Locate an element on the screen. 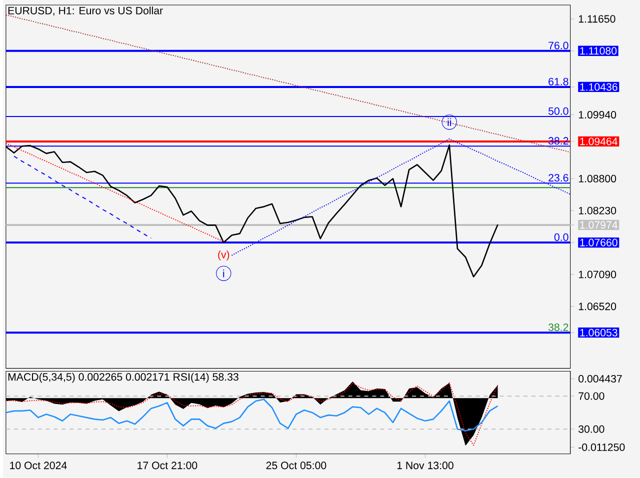  annotation: (v) is located at coordinates (224, 255).